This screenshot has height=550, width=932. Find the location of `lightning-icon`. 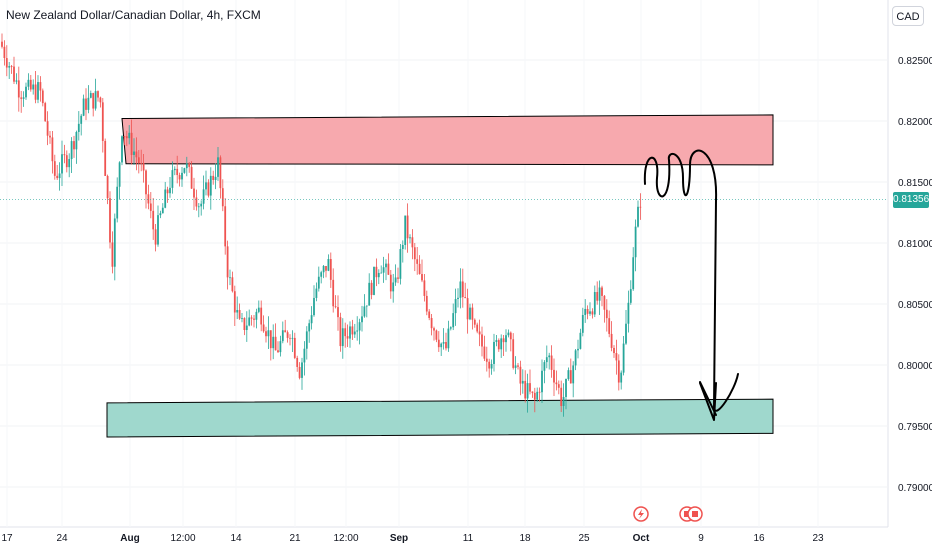

lightning-icon is located at coordinates (641, 514).